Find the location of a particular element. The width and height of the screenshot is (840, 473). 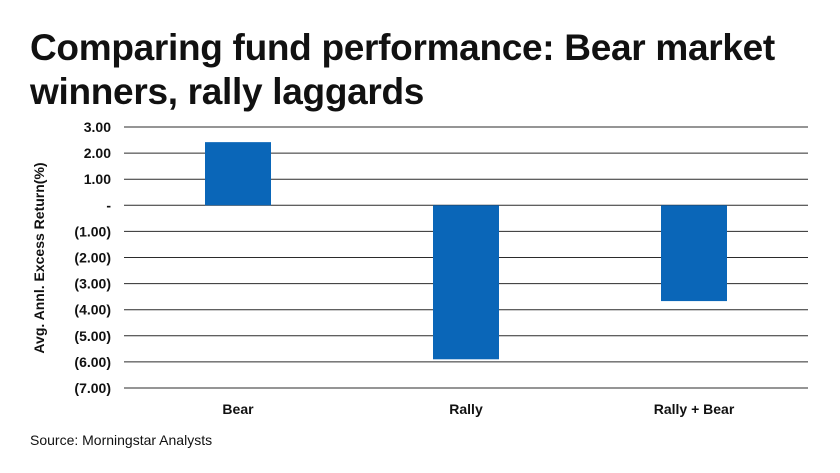

bar-bear is located at coordinates (238, 174).